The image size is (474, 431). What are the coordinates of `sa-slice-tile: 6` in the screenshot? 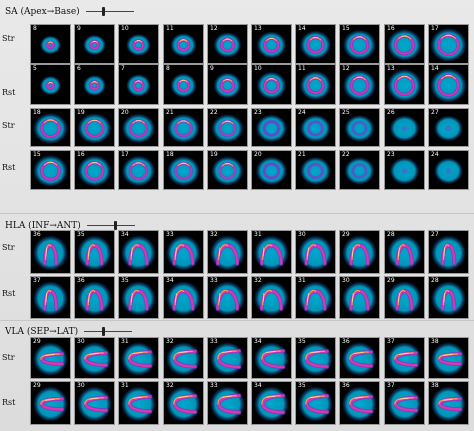 It's located at (94, 84).